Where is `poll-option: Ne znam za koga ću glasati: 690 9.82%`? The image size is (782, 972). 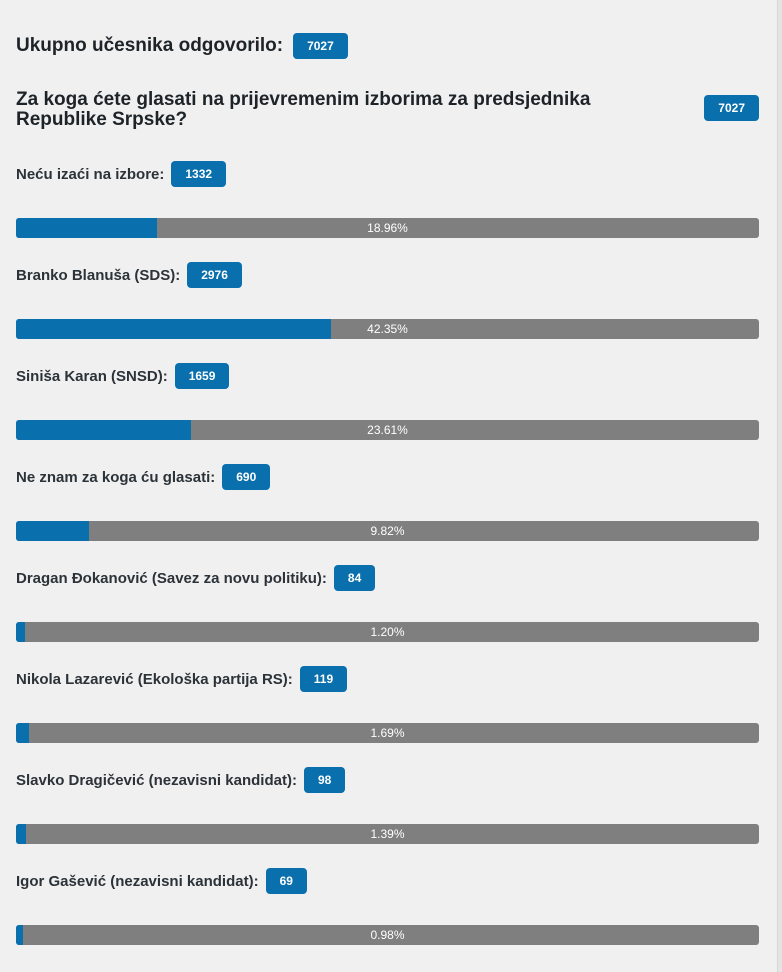
poll-option: Ne znam za koga ću glasati: 690 9.82% is located at coordinates (387, 502).